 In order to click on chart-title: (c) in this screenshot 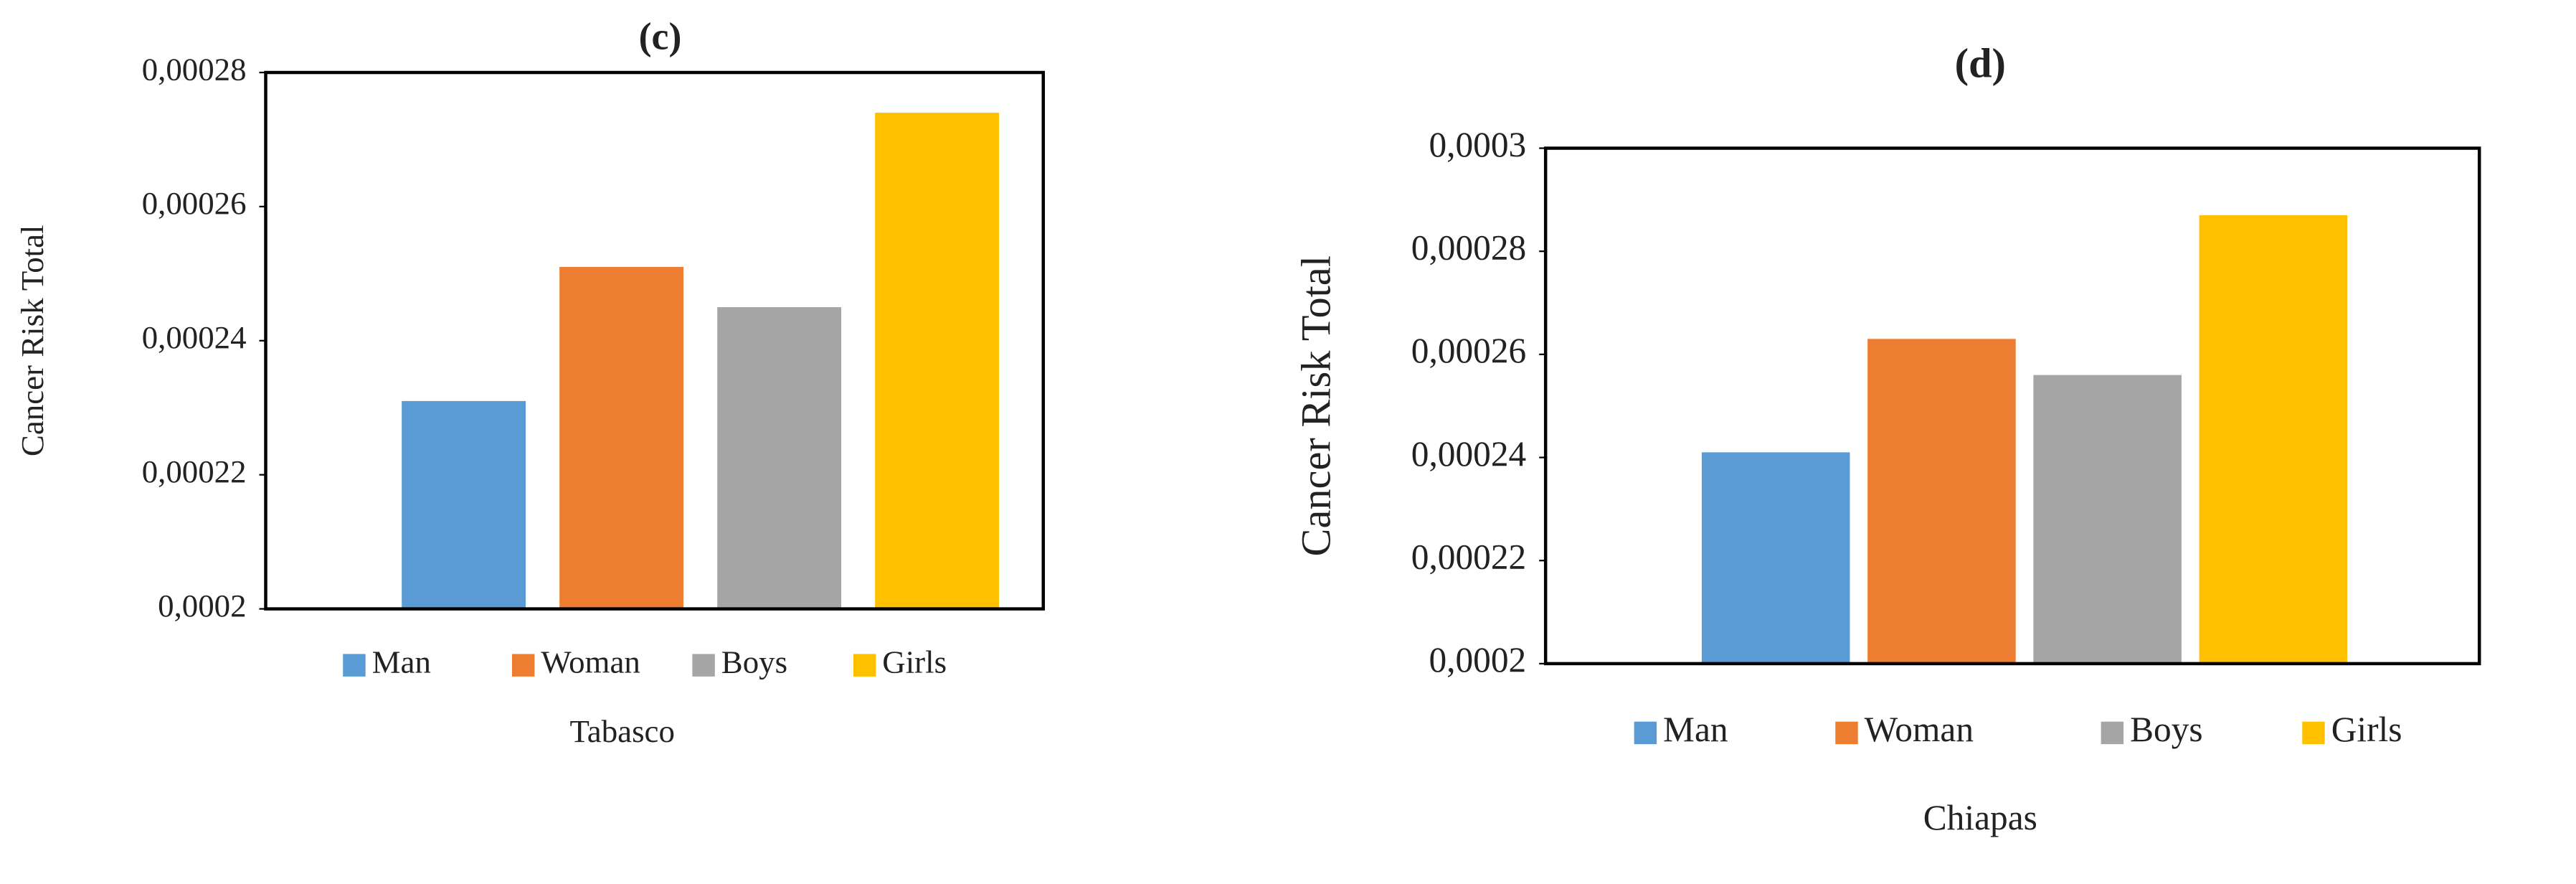, I will do `click(660, 35)`.